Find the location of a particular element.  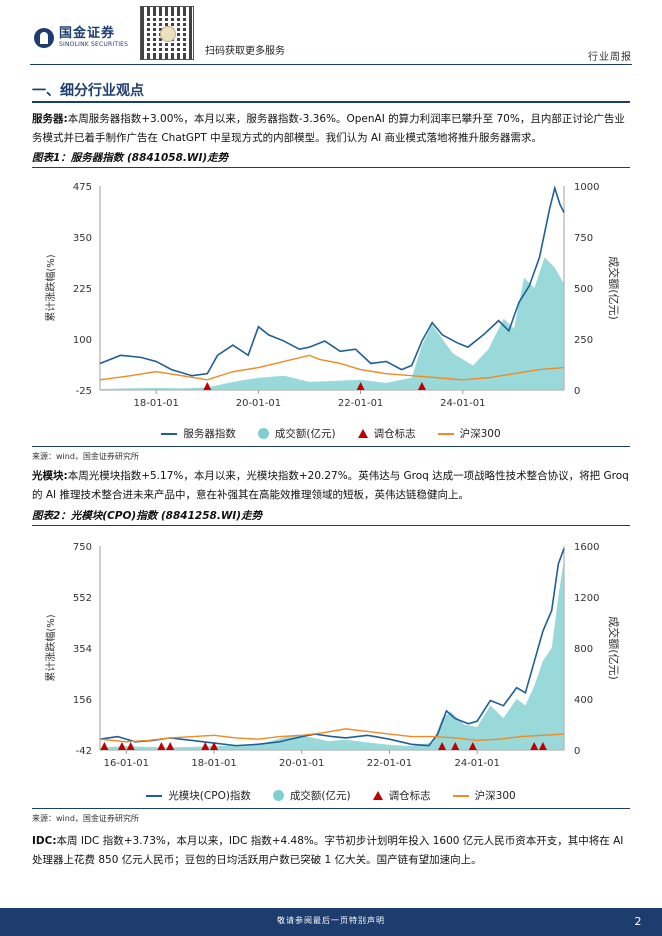

chart-legend: 服务器指数 成交额(亿元) 调仓标志 沪深300 is located at coordinates (331, 433).